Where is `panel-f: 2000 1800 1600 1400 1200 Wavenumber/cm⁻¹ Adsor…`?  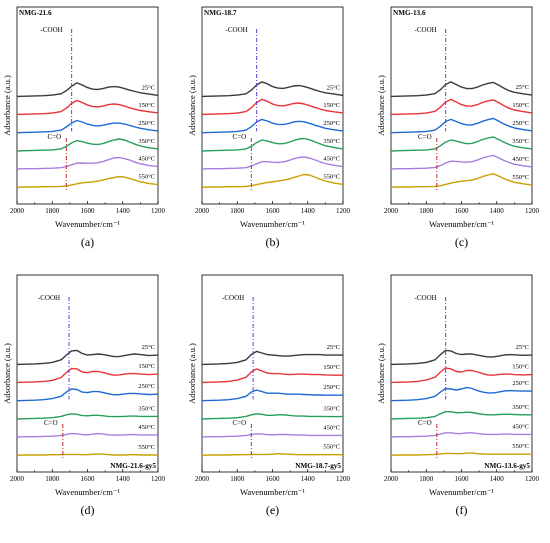
panel-f: 2000 1800 1600 1400 1200 Wavenumber/cm⁻¹ Adsor… is located at coordinates (458, 395).